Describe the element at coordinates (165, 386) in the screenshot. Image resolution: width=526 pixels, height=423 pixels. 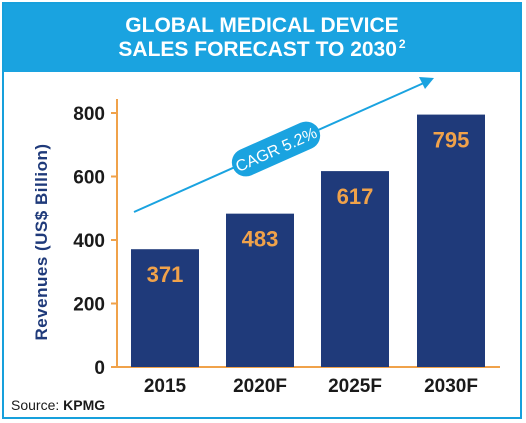
I see `x-tick-label: 2015` at that location.